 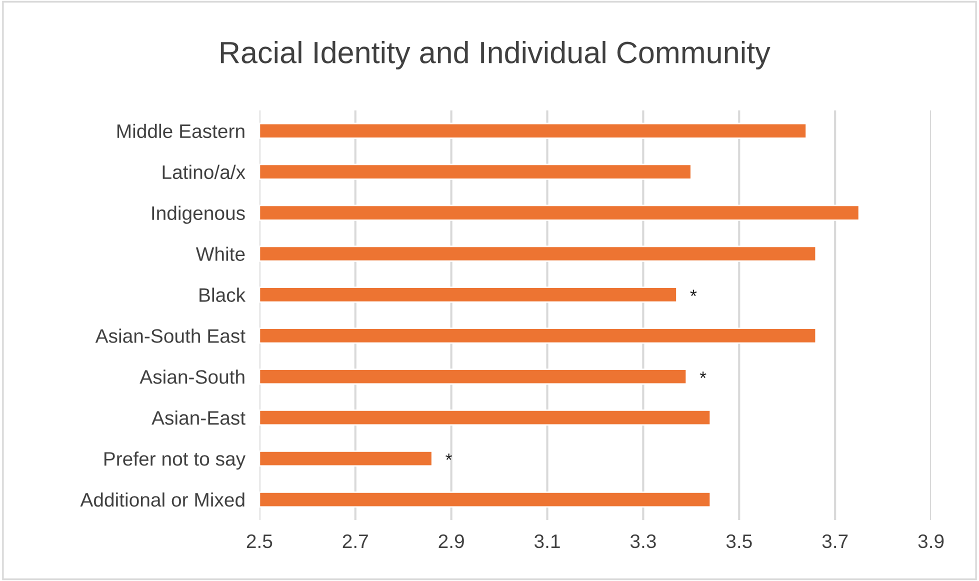 What do you see at coordinates (170, 335) in the screenshot?
I see `y-tick-label: Asian-South East` at bounding box center [170, 335].